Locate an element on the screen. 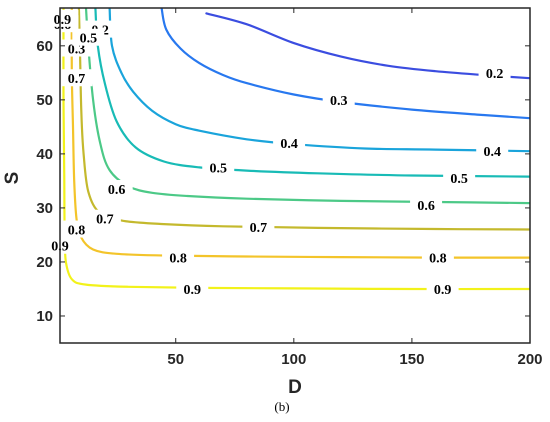 This screenshot has width=550, height=422. y-tick-label: 30 is located at coordinates (44, 208).